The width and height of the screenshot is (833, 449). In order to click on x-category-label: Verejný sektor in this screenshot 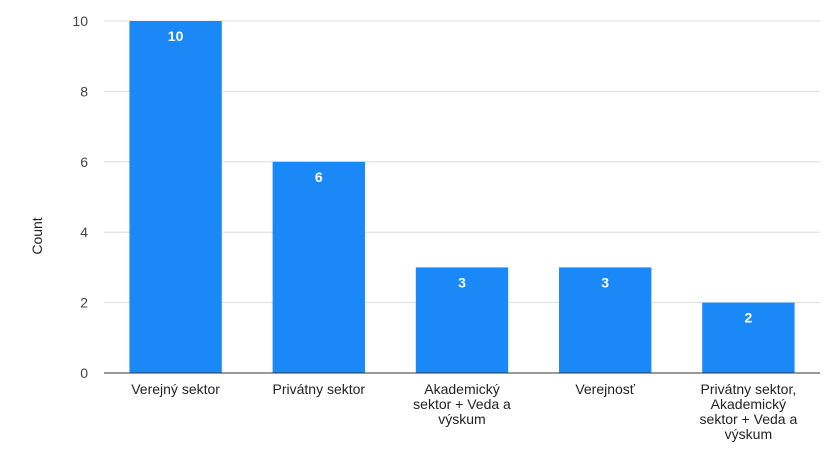, I will do `click(175, 389)`.